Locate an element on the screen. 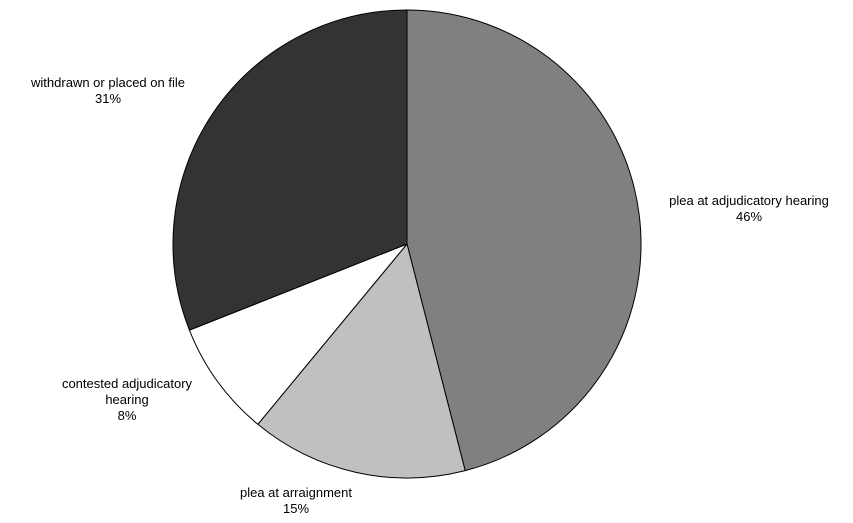 The image size is (853, 523). slice-percent-label: 15% is located at coordinates (296, 508).